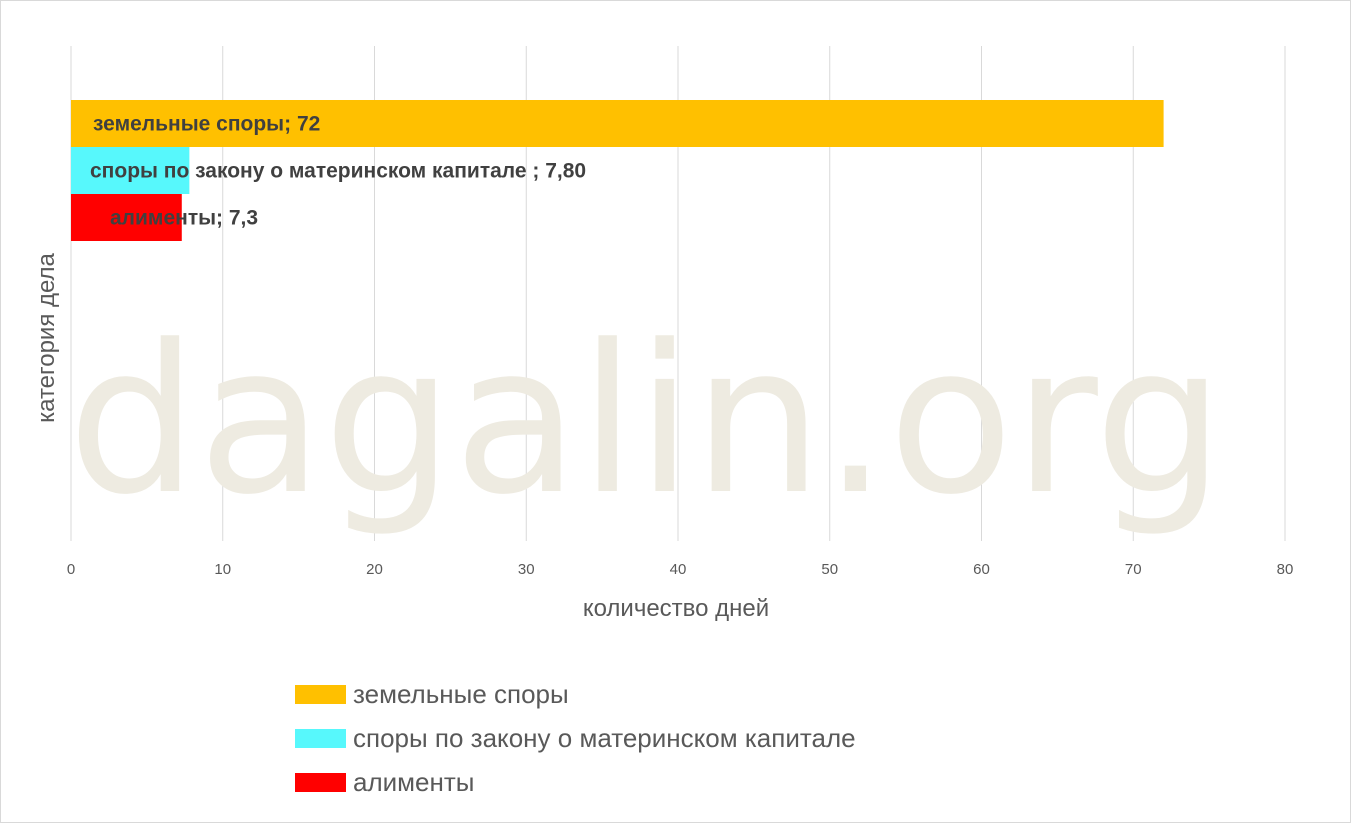  What do you see at coordinates (617, 170) in the screenshot?
I see `bars-group` at bounding box center [617, 170].